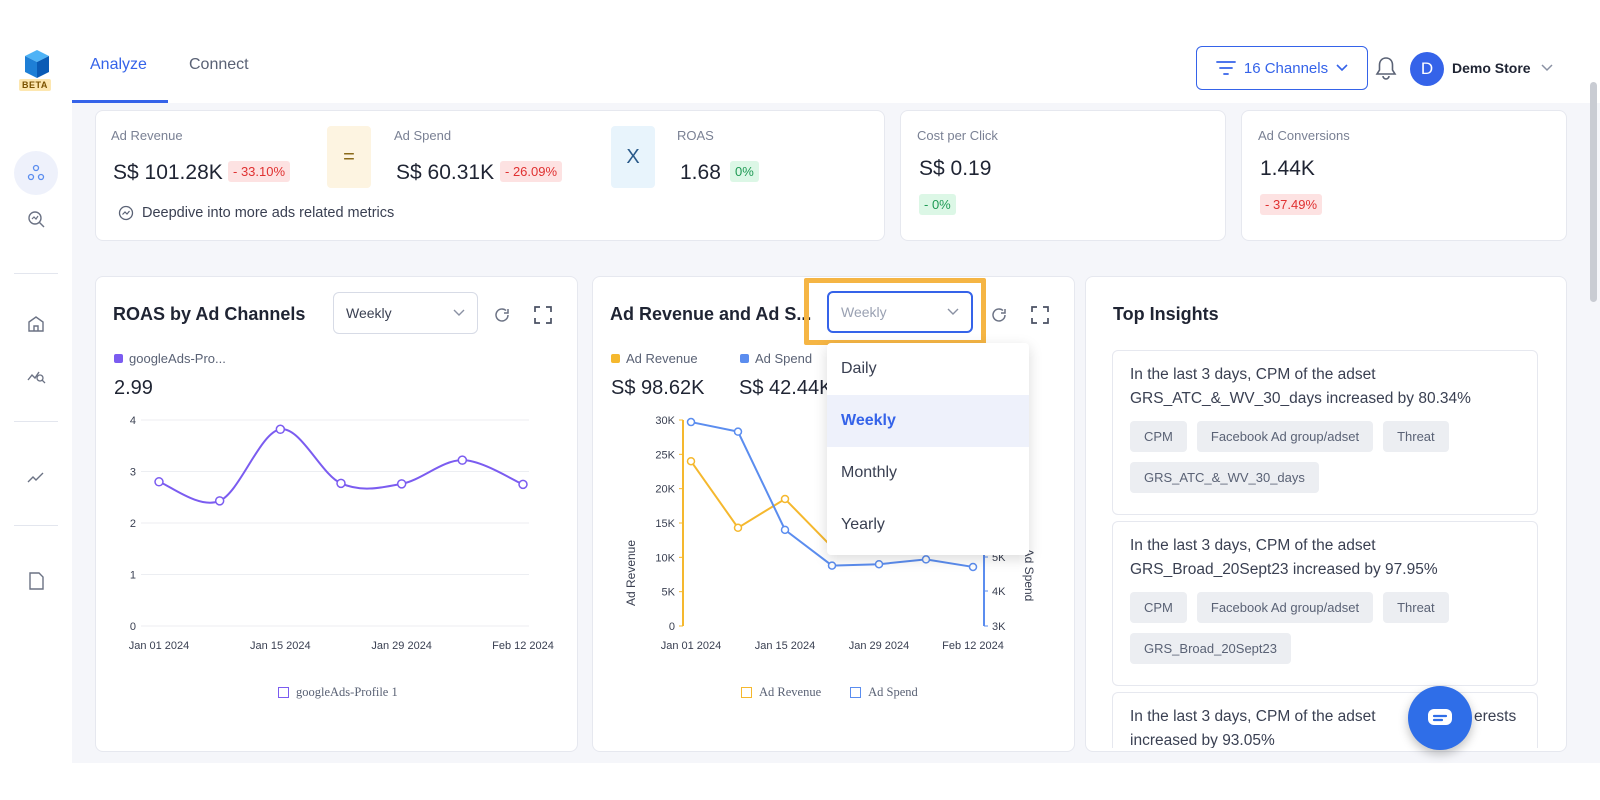  I want to click on y2-tick-label: 4K, so click(999, 592).